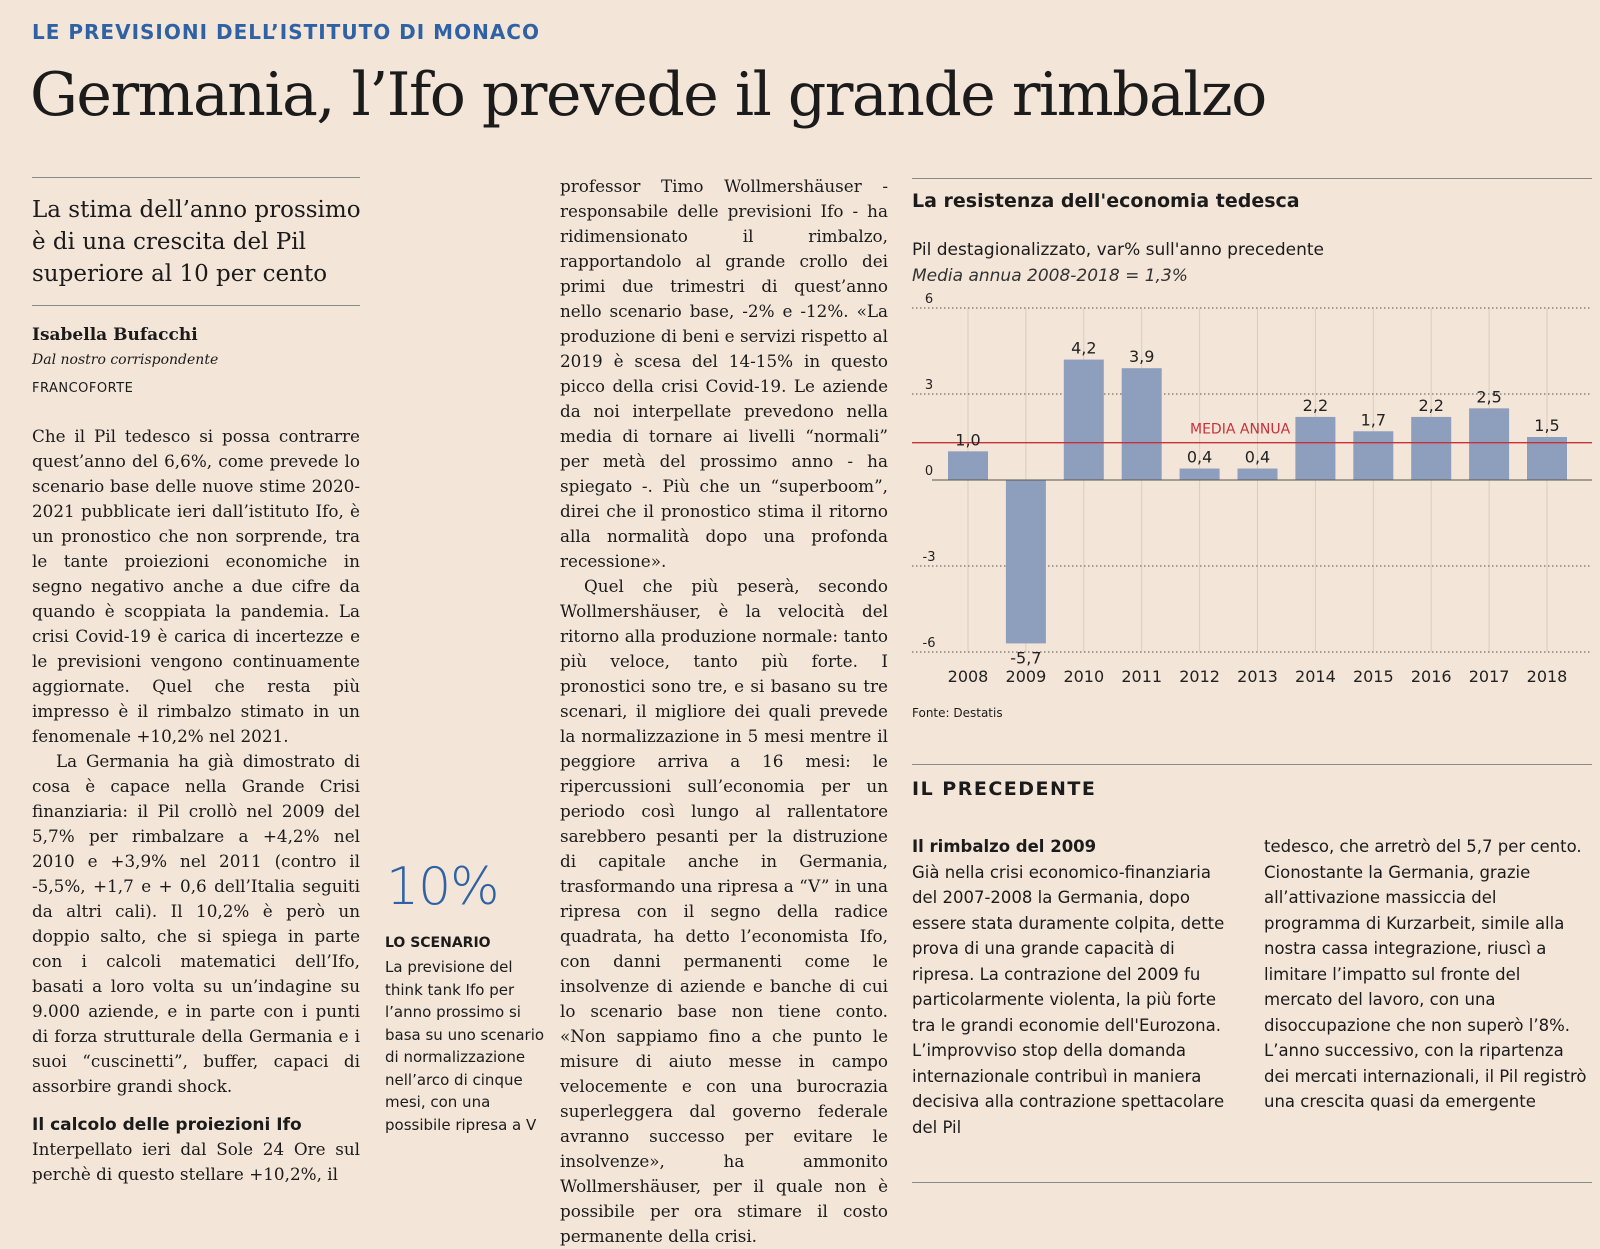  What do you see at coordinates (443, 887) in the screenshot?
I see `sidebar-big-number: 10%` at bounding box center [443, 887].